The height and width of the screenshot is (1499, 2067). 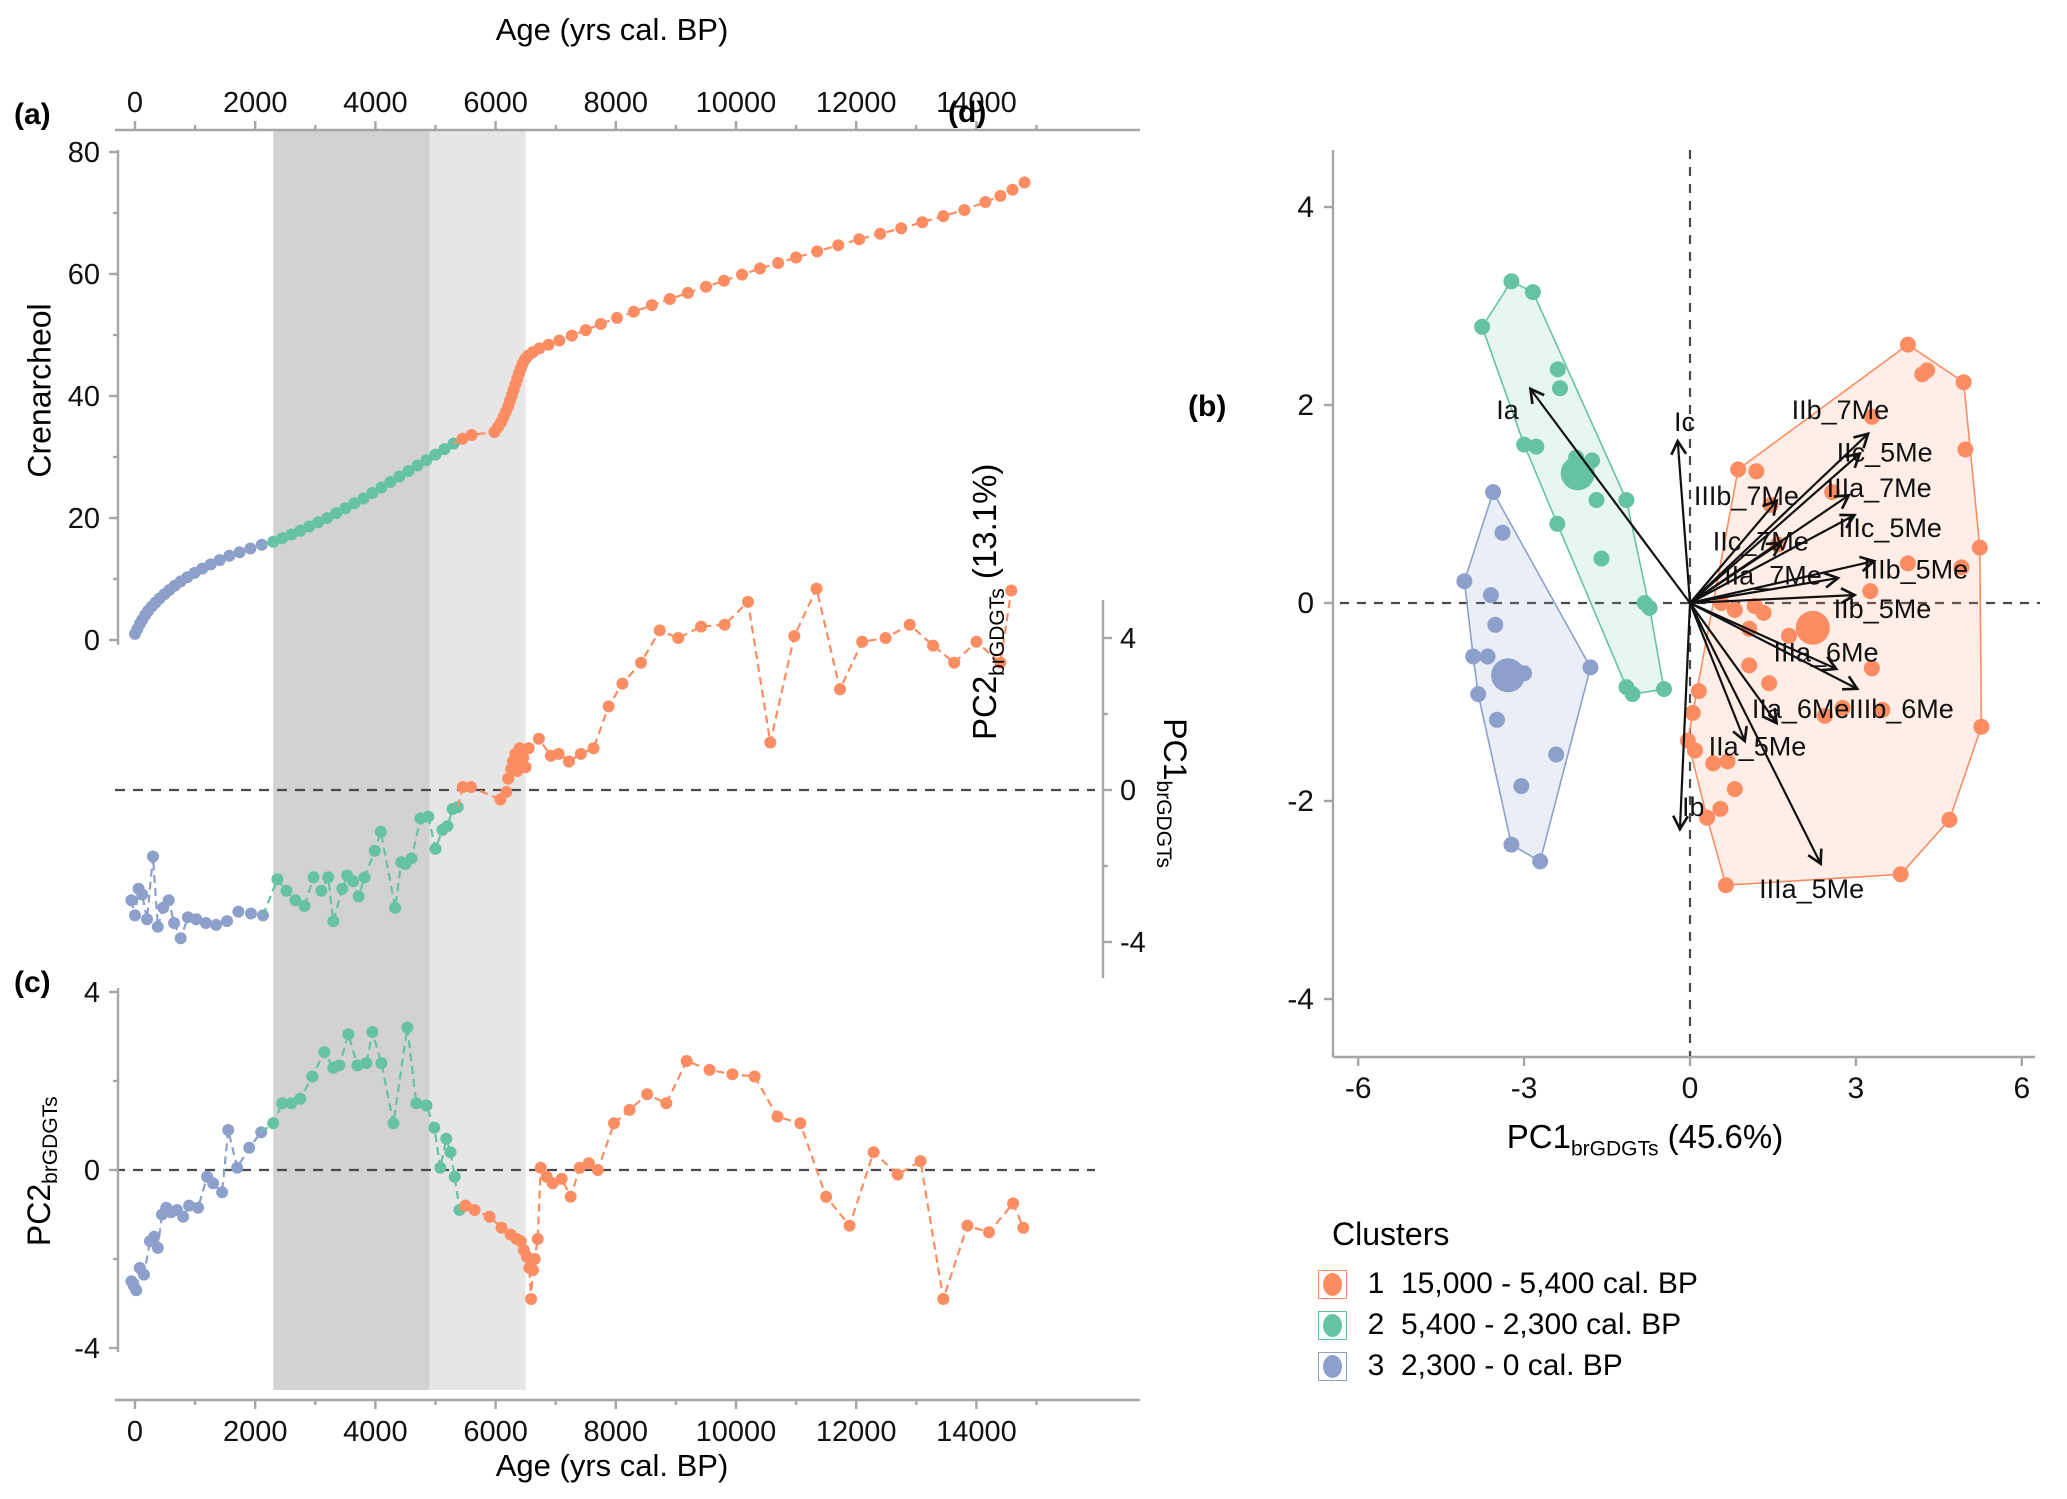 What do you see at coordinates (612, 29) in the screenshot?
I see `top-axis-title: Age (yrs cal. BP)` at bounding box center [612, 29].